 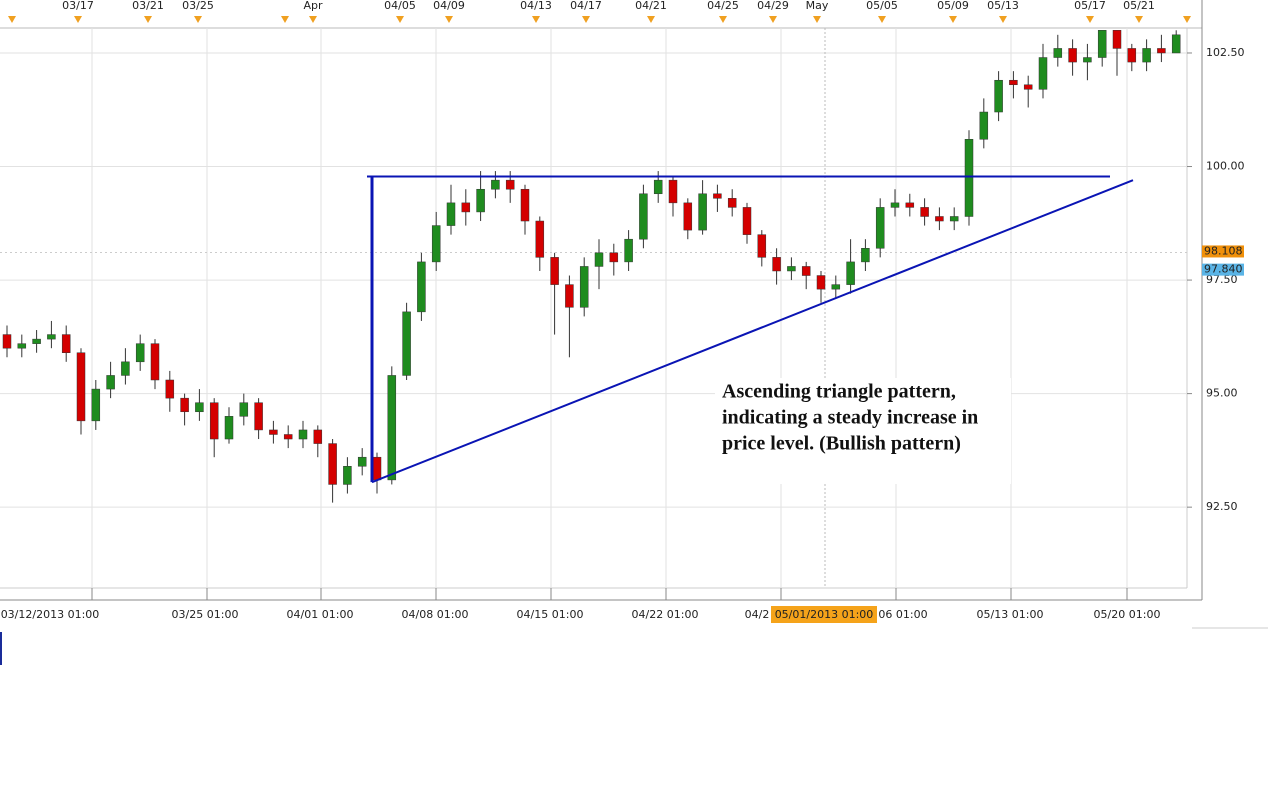 What do you see at coordinates (1225, 52) in the screenshot?
I see `y-tick-label: 102.50` at bounding box center [1225, 52].